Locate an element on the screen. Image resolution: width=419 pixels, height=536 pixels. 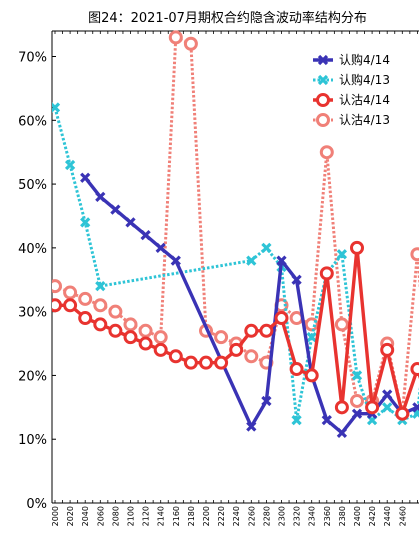
legend: 认购4/14 认购4/13 认沽4/14 认沽4/13 is located at coordinates (351, 89).